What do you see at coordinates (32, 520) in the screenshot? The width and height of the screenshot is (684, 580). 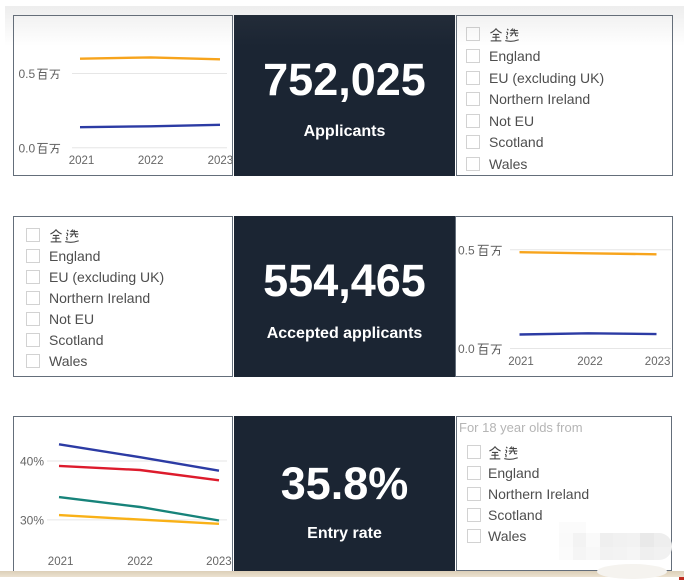 I see `svg-text: 30%` at bounding box center [32, 520].